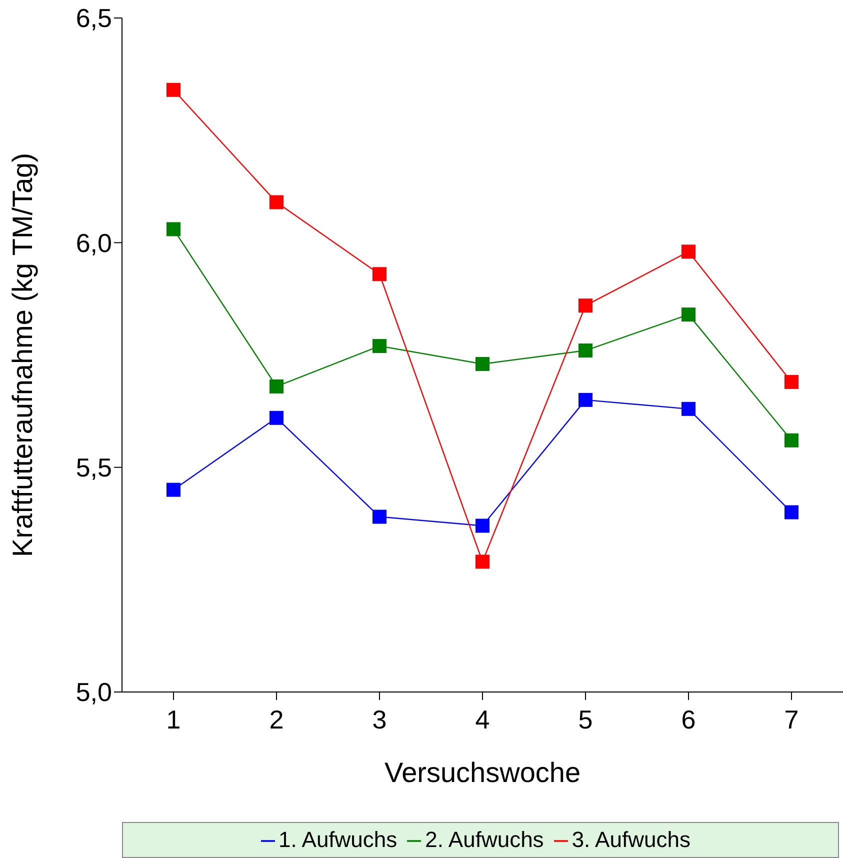 Image resolution: width=843 pixels, height=858 pixels. What do you see at coordinates (688, 719) in the screenshot?
I see `x-tick-label: 6` at bounding box center [688, 719].